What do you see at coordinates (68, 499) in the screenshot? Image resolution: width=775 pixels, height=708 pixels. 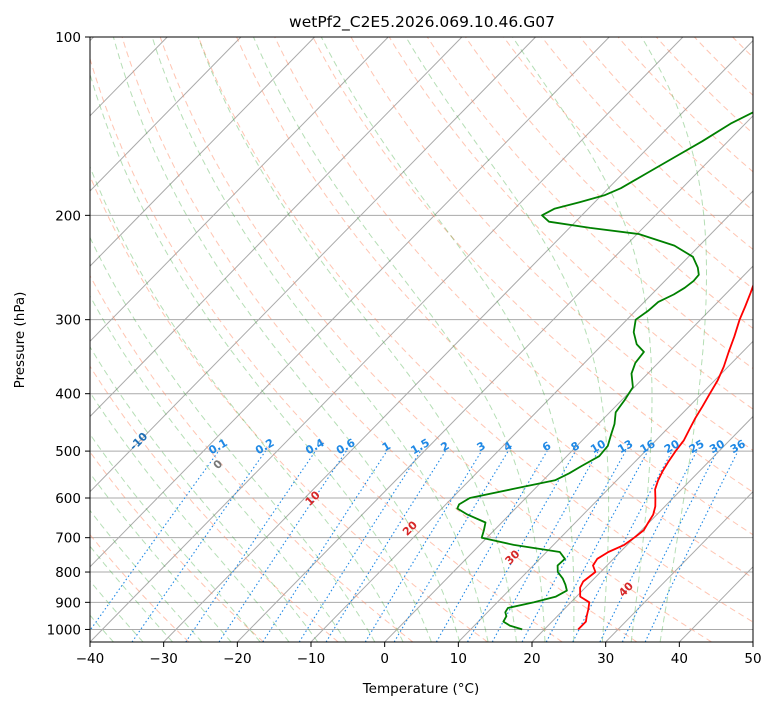 I see `y-tick-label: 600` at bounding box center [68, 499].